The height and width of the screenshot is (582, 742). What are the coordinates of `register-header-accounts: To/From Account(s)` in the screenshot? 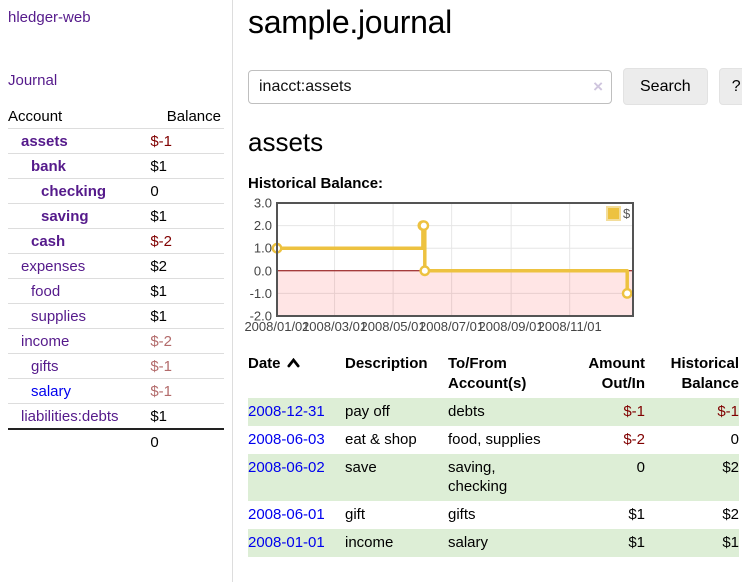 It's located at (487, 373).